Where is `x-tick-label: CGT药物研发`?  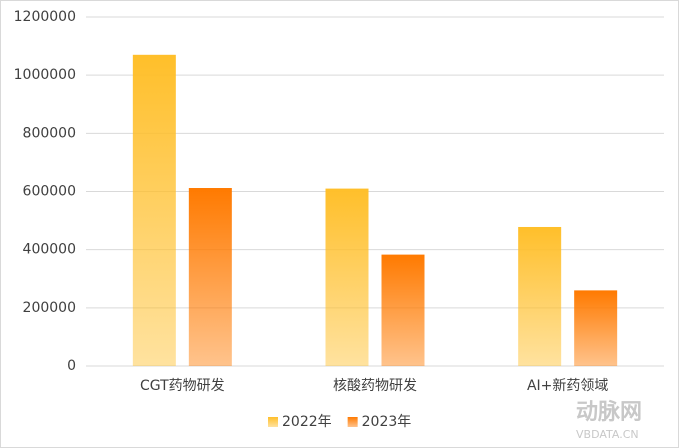 x-tick-label: CGT药物研发 is located at coordinates (182, 386).